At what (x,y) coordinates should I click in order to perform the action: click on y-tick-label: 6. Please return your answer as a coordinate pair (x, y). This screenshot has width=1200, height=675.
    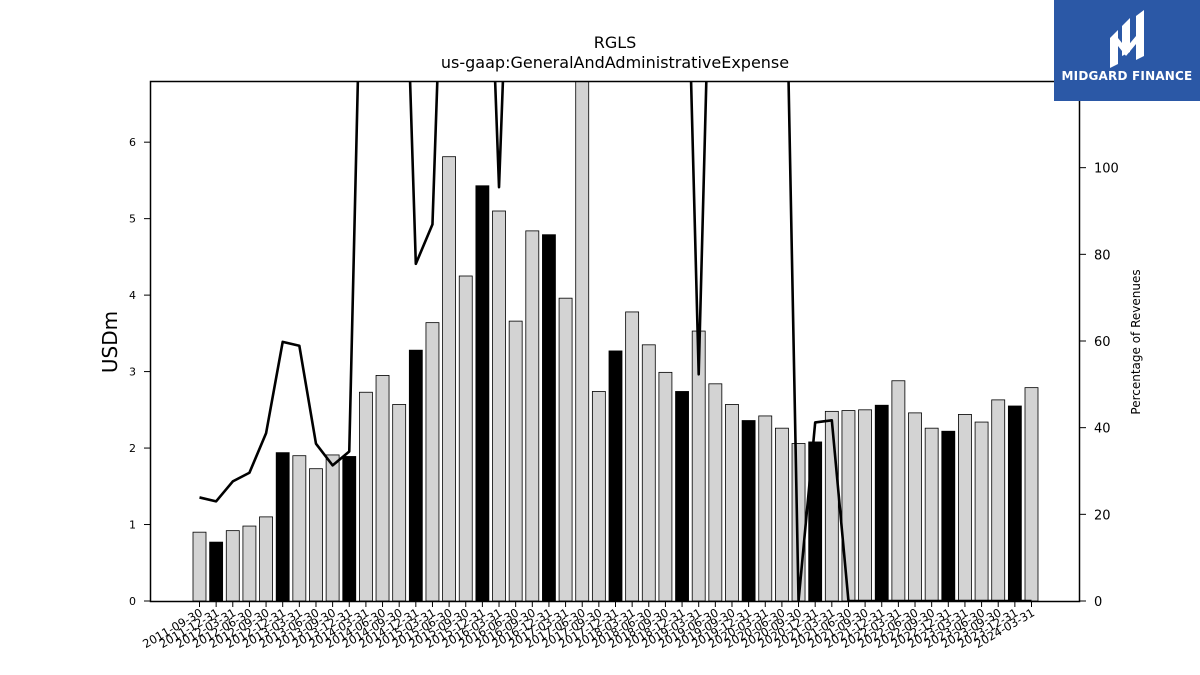
    Looking at the image, I should click on (132, 142).